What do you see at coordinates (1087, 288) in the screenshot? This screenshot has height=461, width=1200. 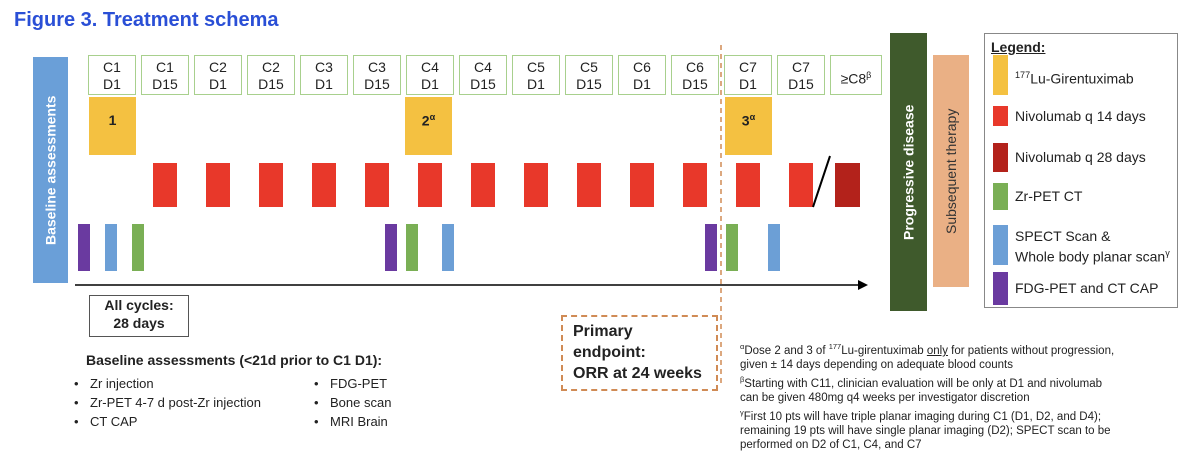 I see `text: FDG-PET and CT CAP` at bounding box center [1087, 288].